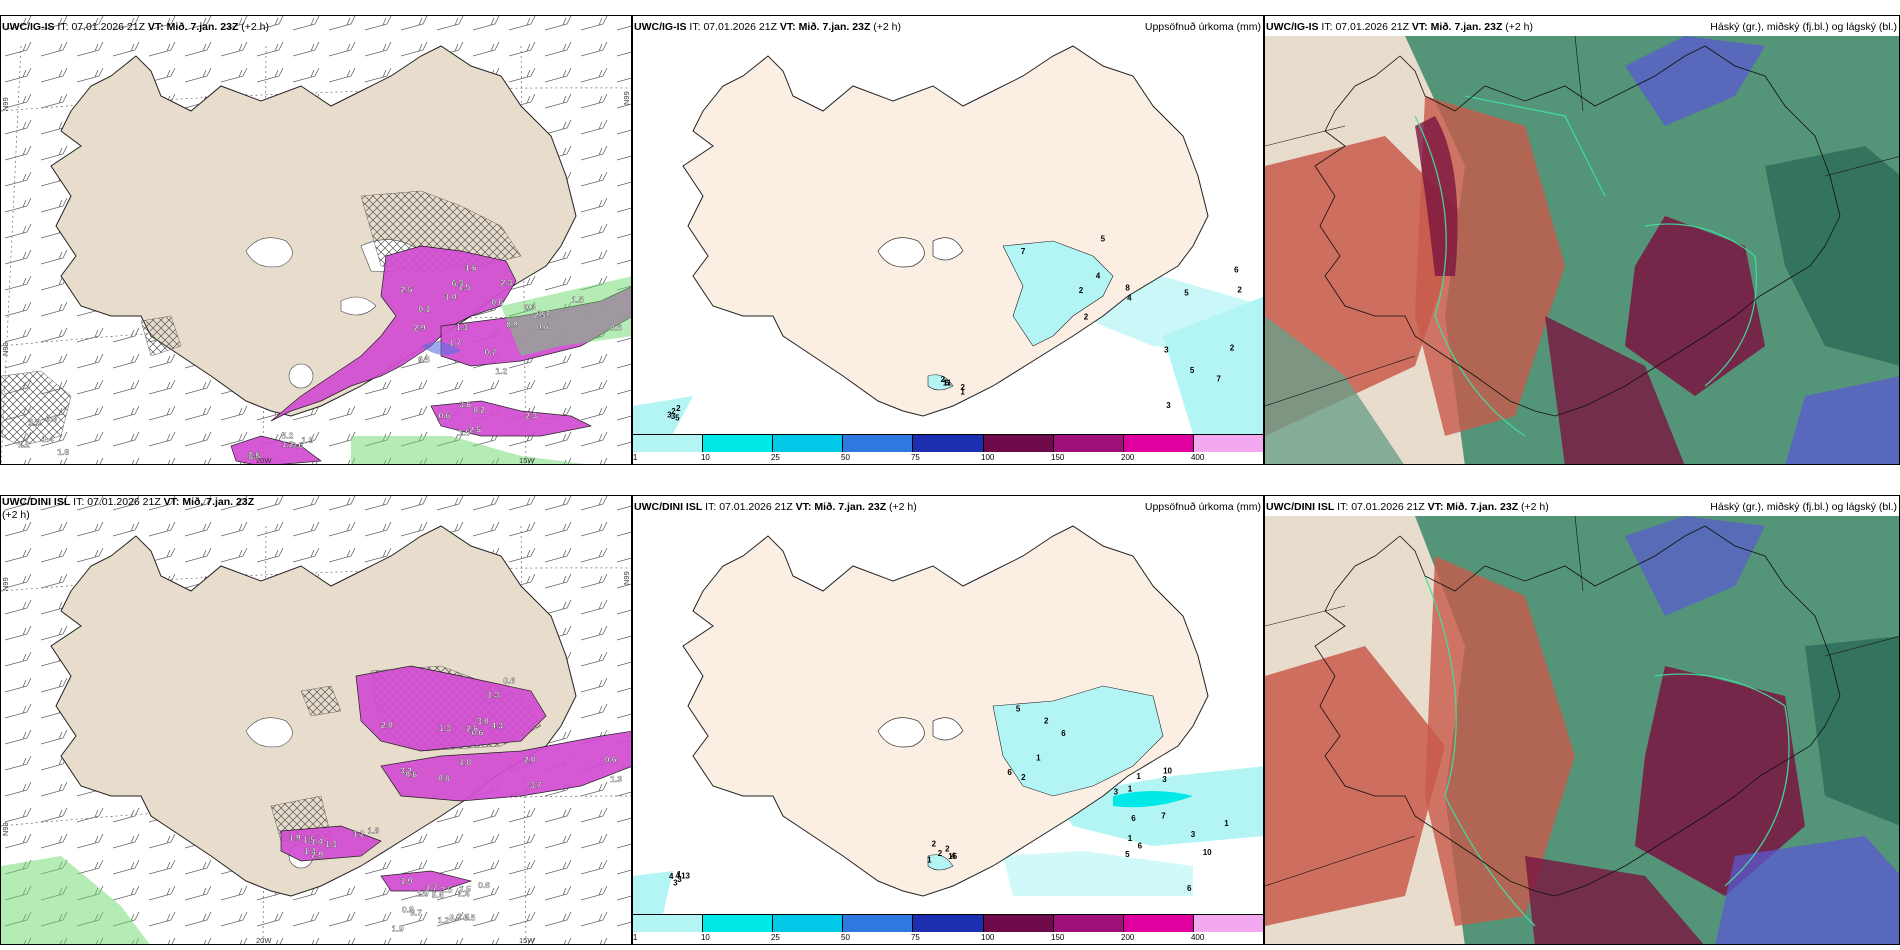  What do you see at coordinates (447, 889) in the screenshot?
I see `value-label: 3.5` at bounding box center [447, 889].